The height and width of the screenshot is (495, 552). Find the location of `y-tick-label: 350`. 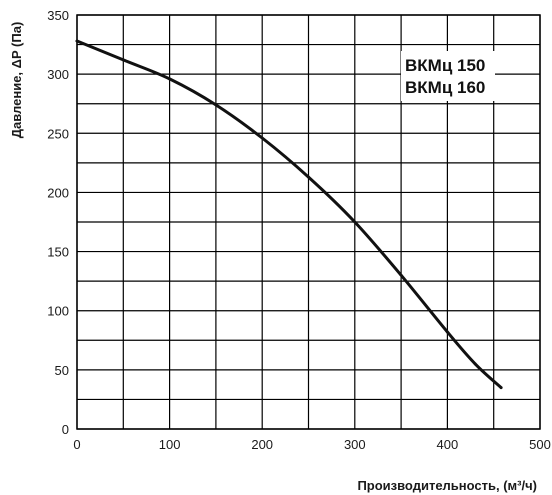

y-tick-label: 350 is located at coordinates (58, 15).